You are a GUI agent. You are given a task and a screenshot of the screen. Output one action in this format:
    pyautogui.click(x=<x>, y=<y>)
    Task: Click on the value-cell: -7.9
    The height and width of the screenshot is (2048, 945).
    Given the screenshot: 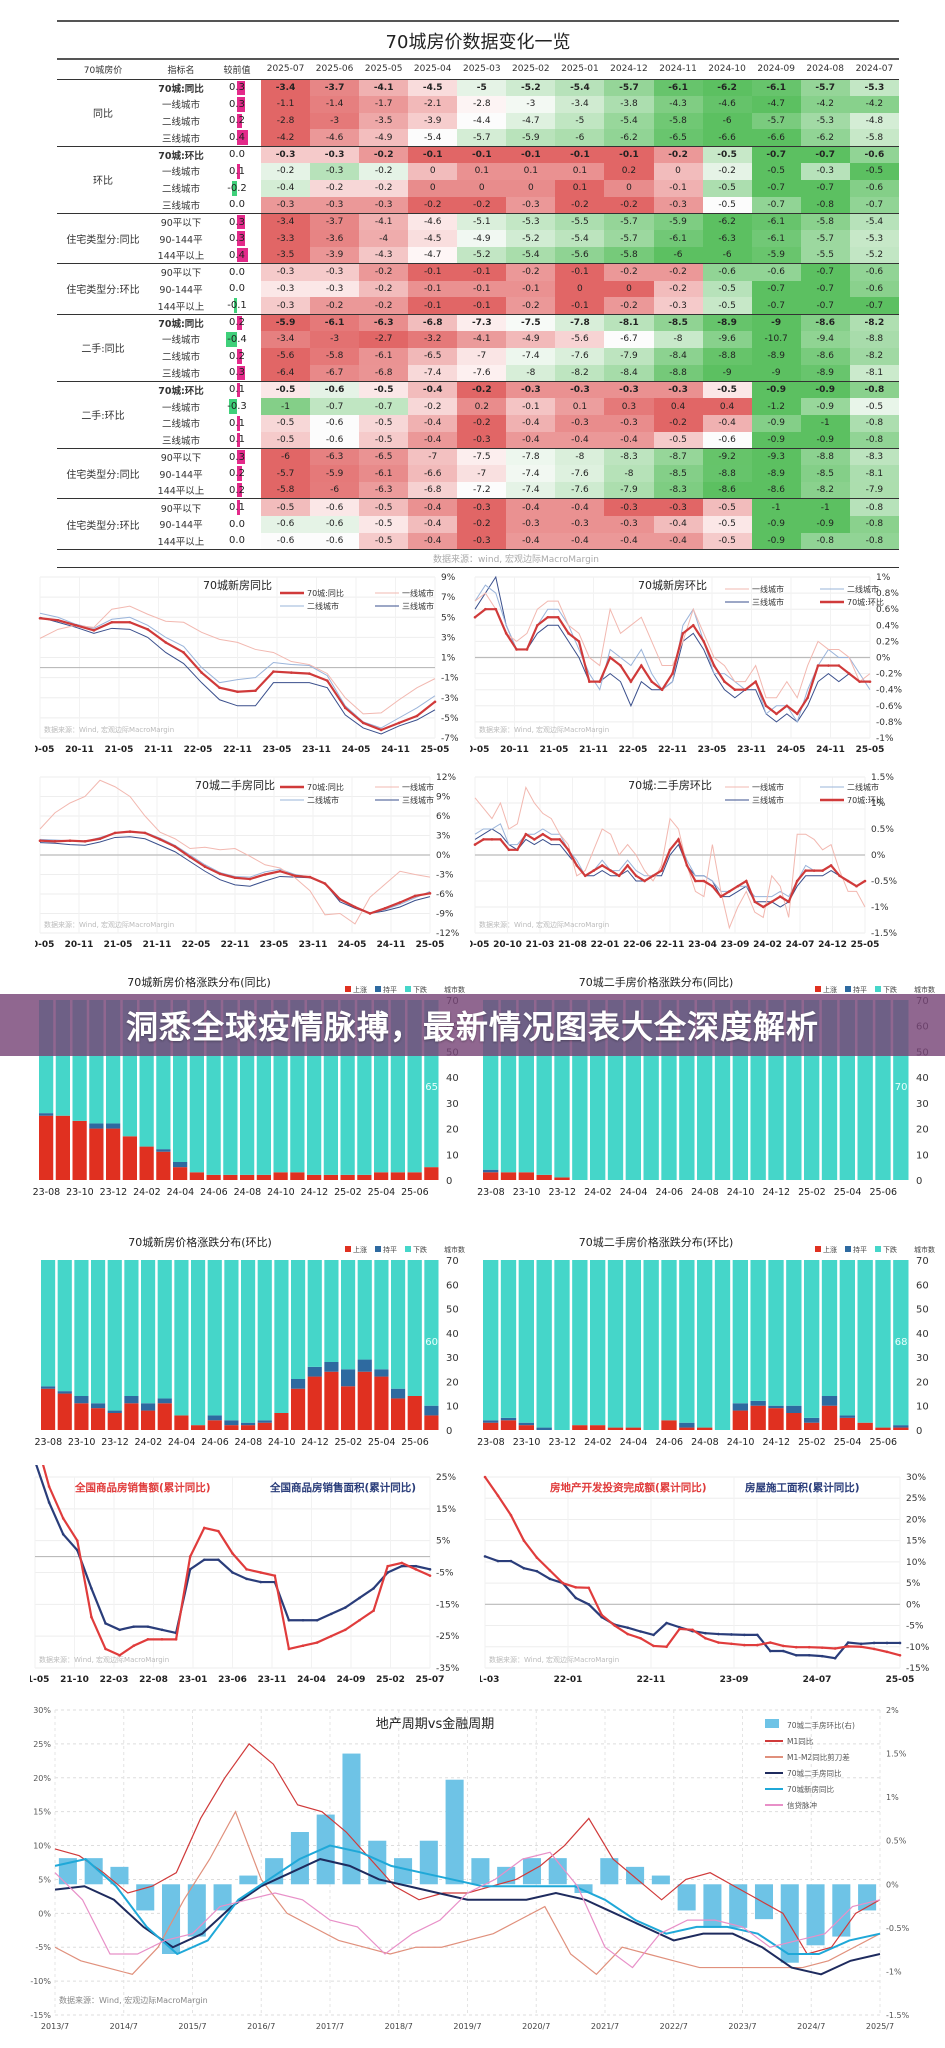 What is the action you would take?
    pyautogui.click(x=629, y=490)
    